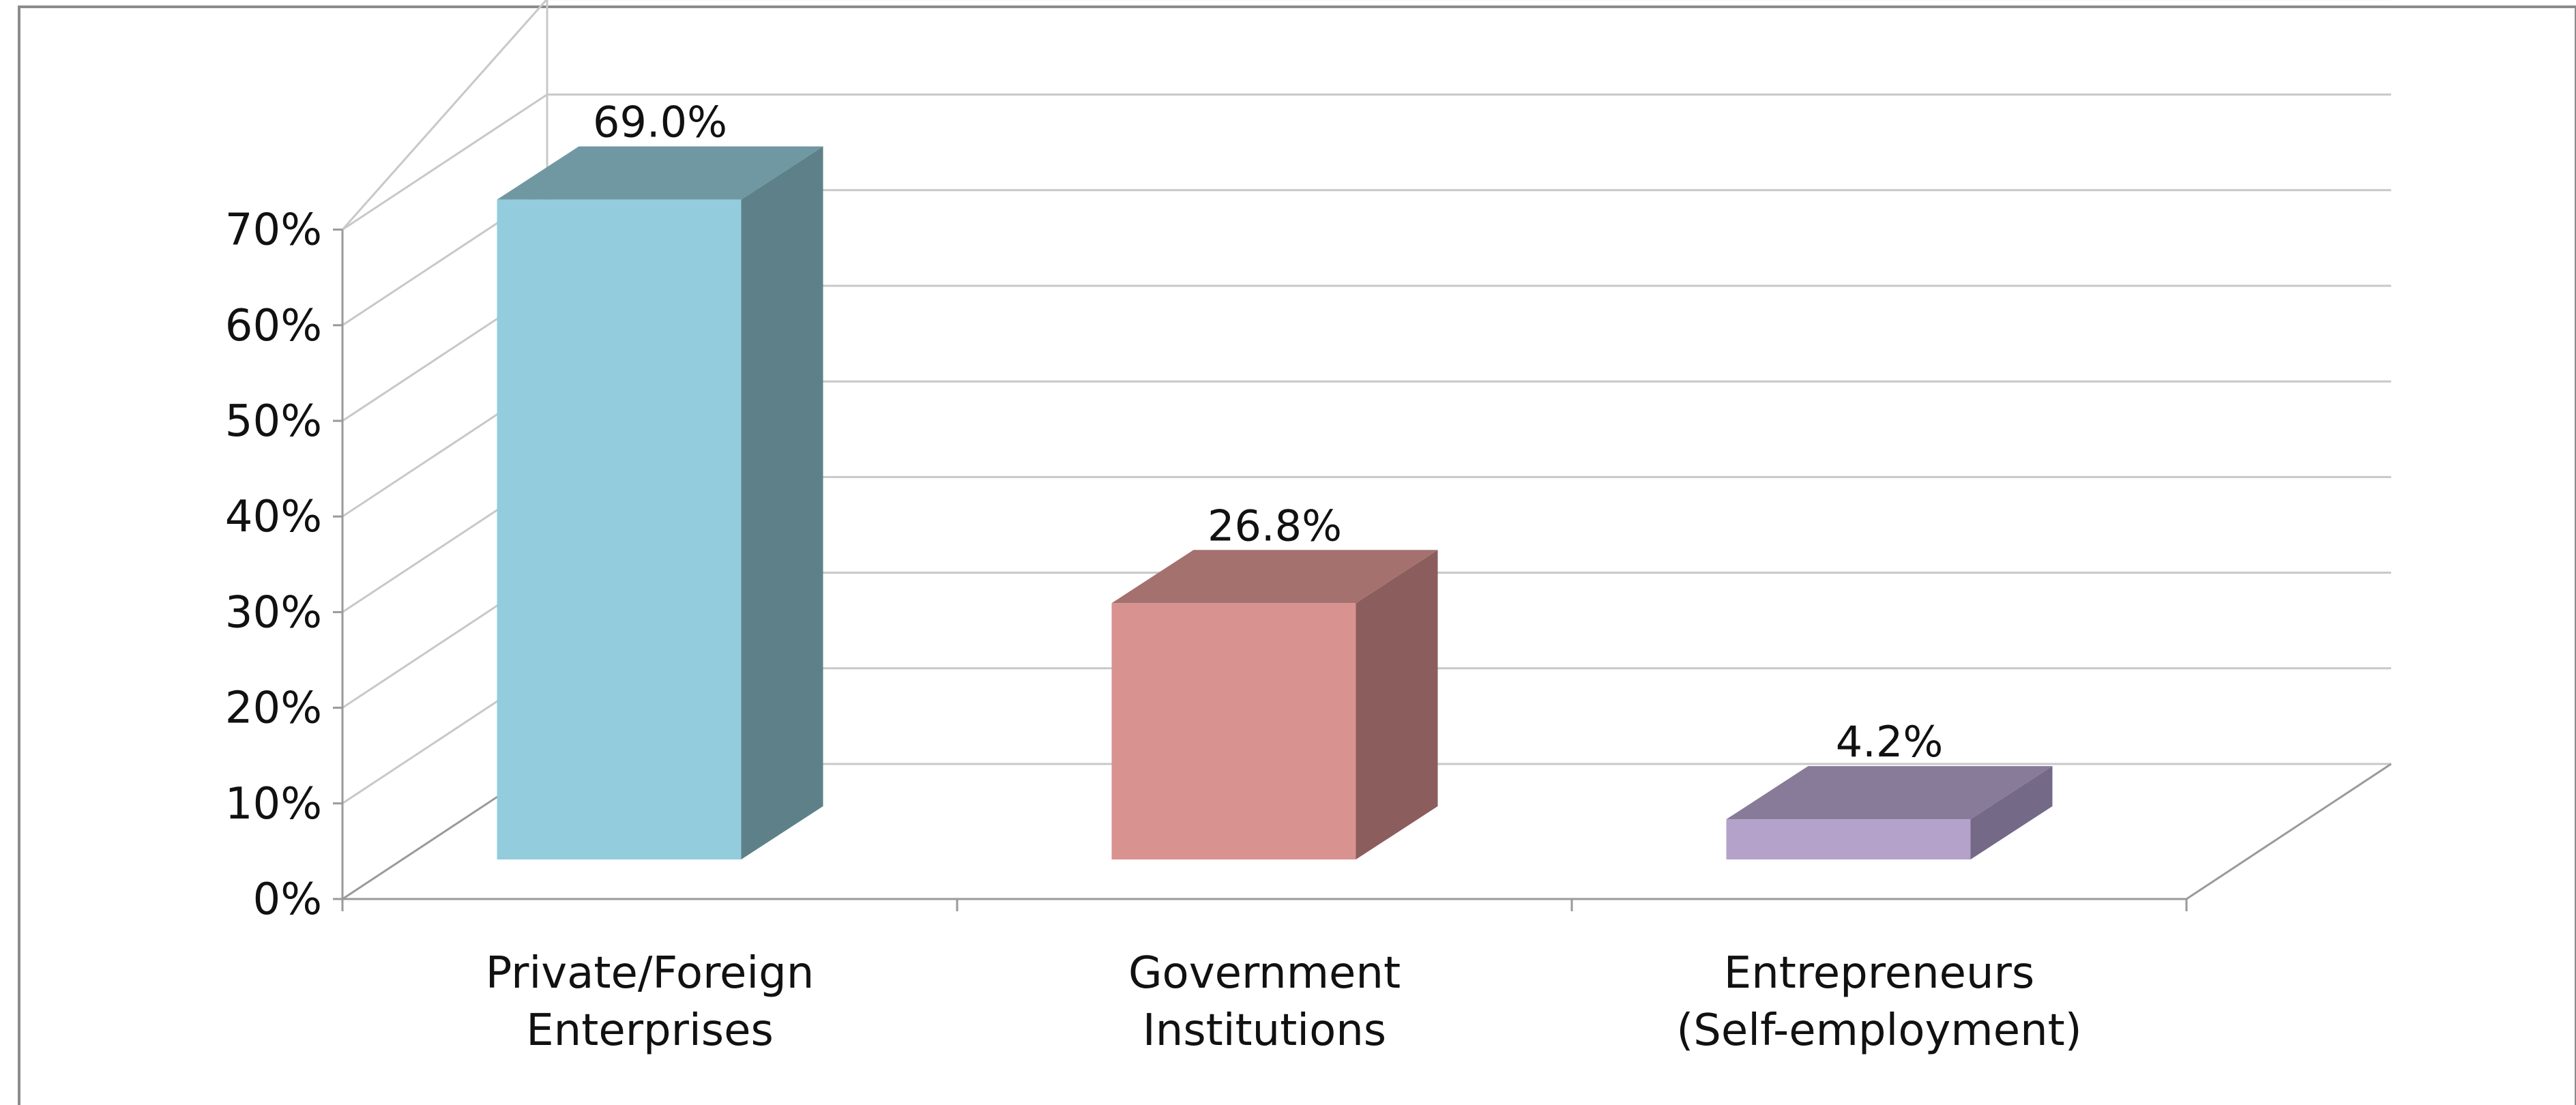  Describe the element at coordinates (283, 565) in the screenshot. I see `y-axis-ticks: 0% 10% 20% 30% 40% 50% 60% 70%` at that location.